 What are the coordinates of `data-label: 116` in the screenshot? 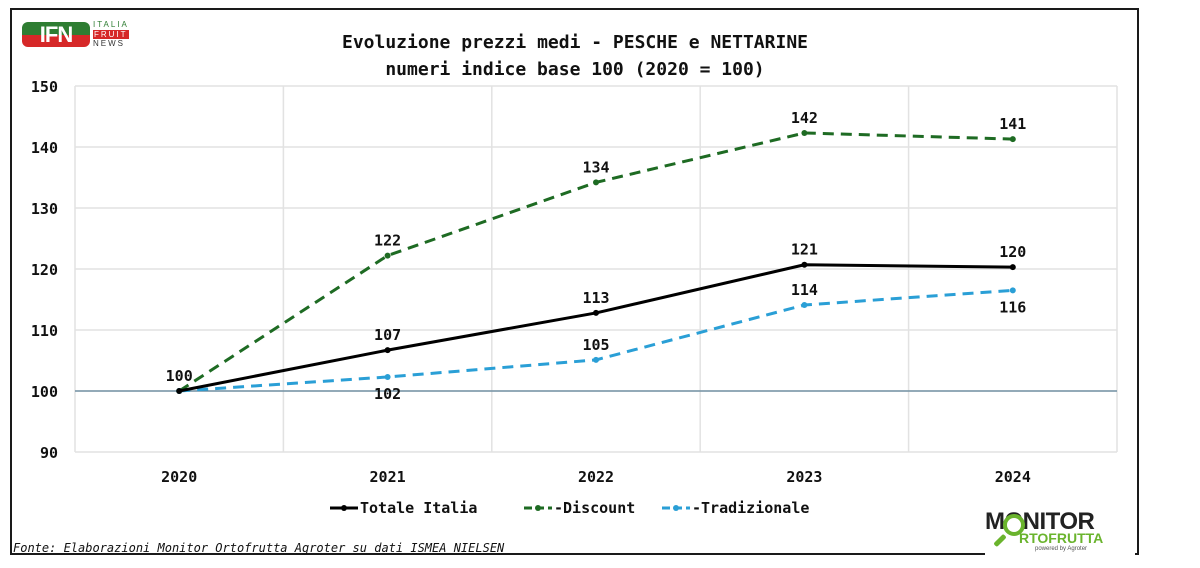 It's located at (1012, 307).